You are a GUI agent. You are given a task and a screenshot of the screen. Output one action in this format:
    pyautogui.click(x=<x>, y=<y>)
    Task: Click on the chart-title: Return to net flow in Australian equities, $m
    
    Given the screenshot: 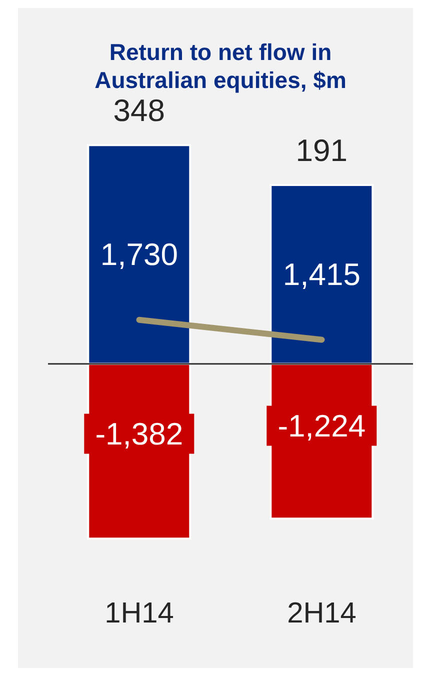 What is the action you would take?
    pyautogui.click(x=221, y=66)
    